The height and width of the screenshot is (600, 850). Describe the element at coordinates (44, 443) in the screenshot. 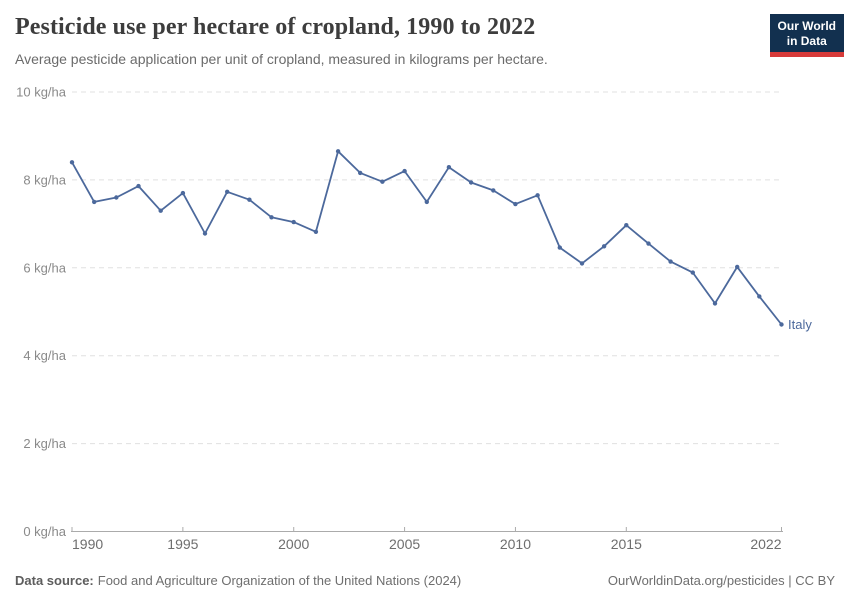

I see `y-tick-label: 2 kg/ha` at that location.